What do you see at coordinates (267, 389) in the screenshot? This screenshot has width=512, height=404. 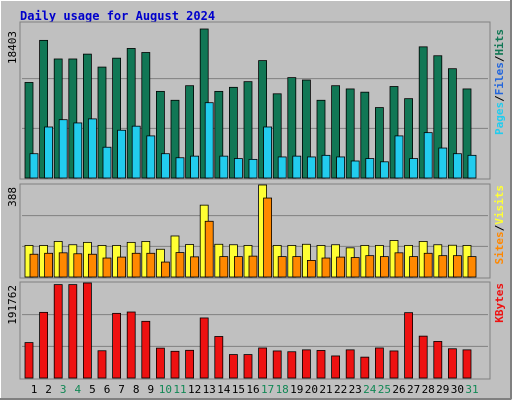 I see `x-tick-label-day-17: 17` at bounding box center [267, 389].